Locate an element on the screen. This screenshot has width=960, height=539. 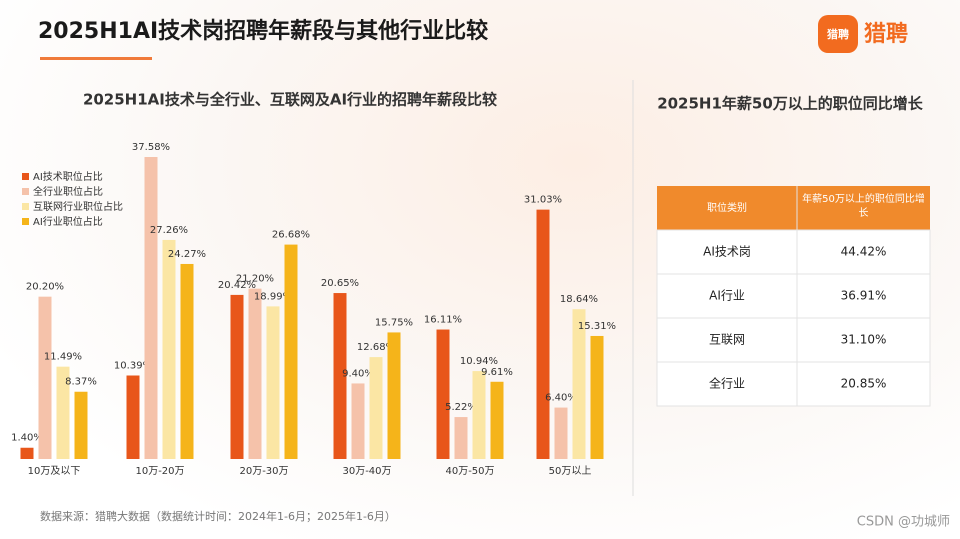
logo-icon-text: 猎聘 is located at coordinates (838, 34).